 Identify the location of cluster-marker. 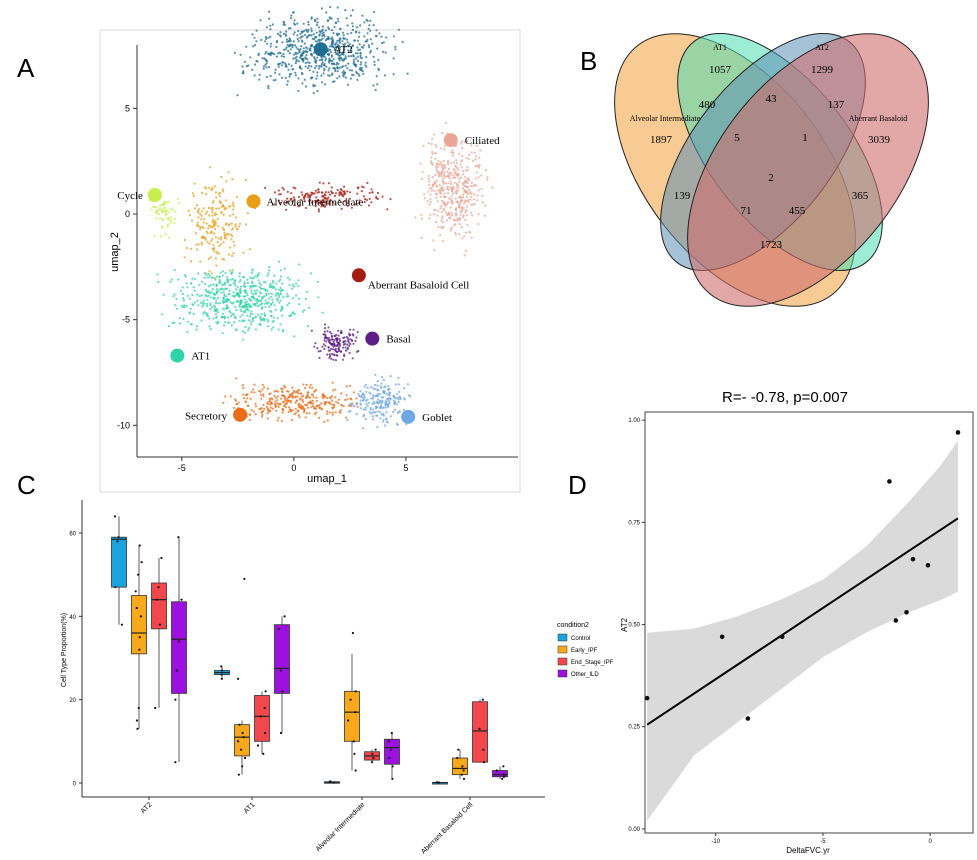
(177, 355).